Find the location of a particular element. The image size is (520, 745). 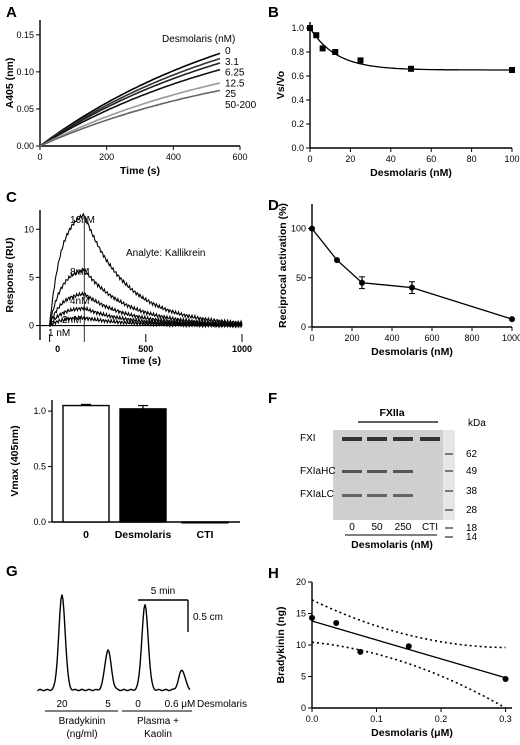

panel-h-x-tick-label: 0.2 is located at coordinates (441, 719).